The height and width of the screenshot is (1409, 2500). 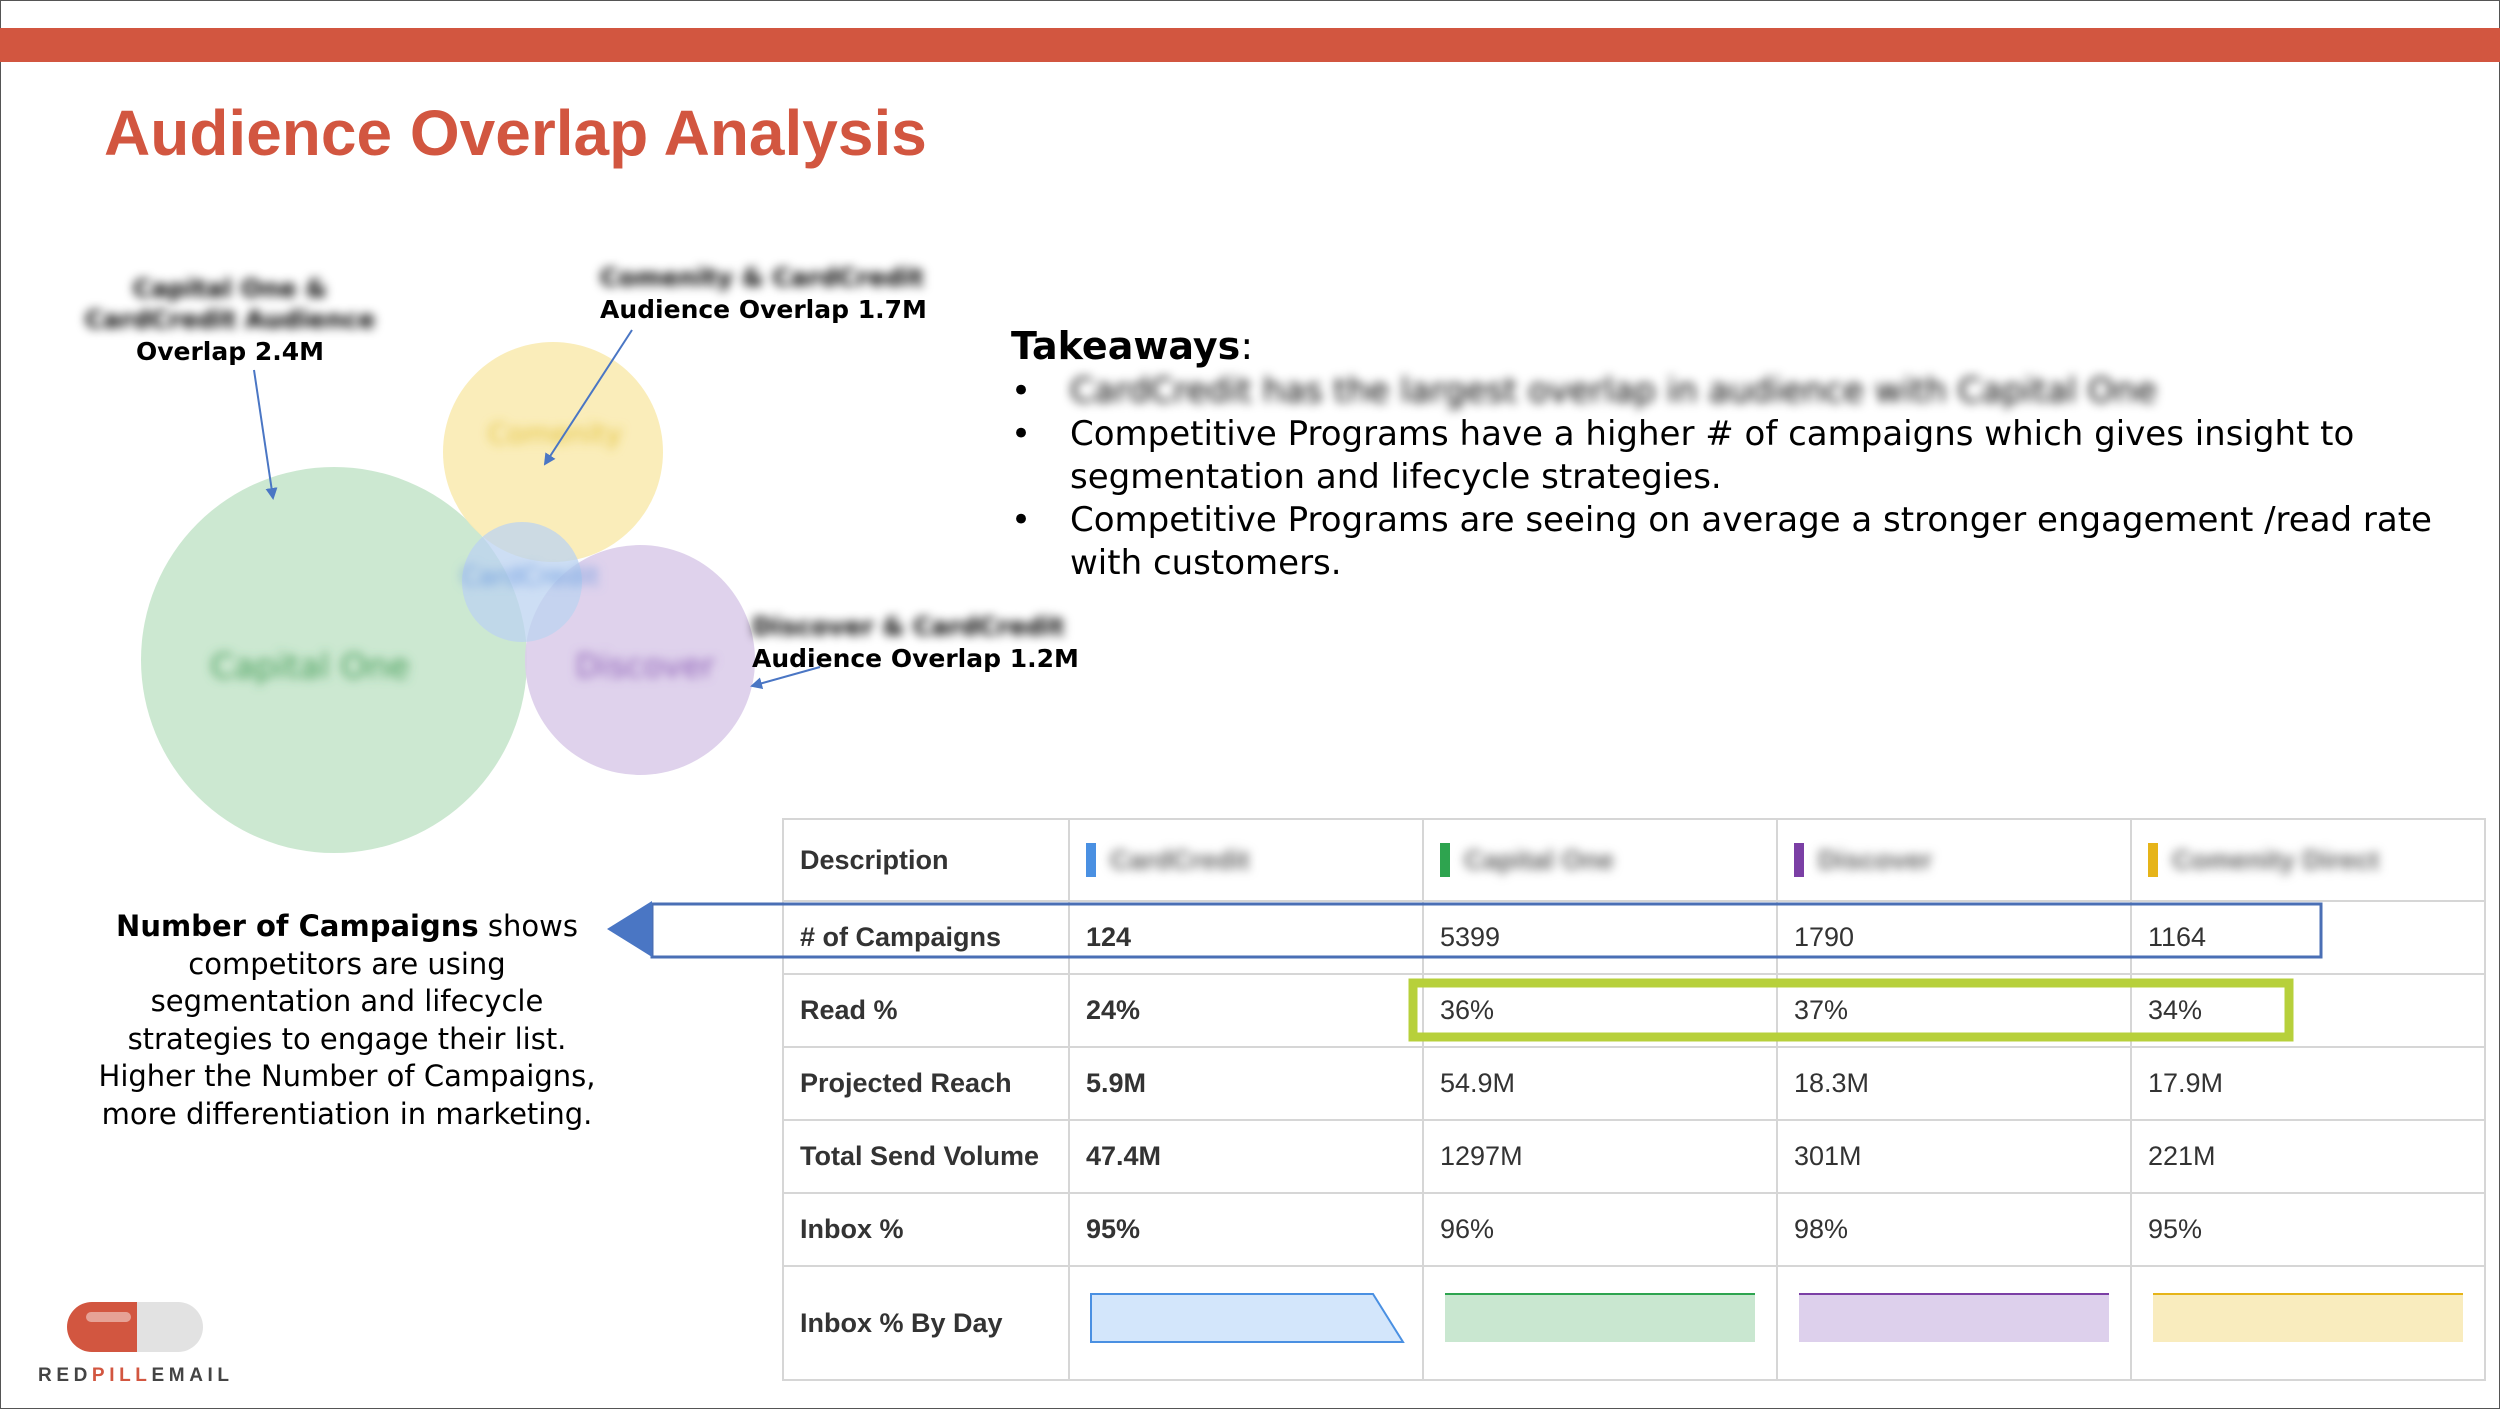 I want to click on arrow-discover-overlap, so click(x=785, y=678).